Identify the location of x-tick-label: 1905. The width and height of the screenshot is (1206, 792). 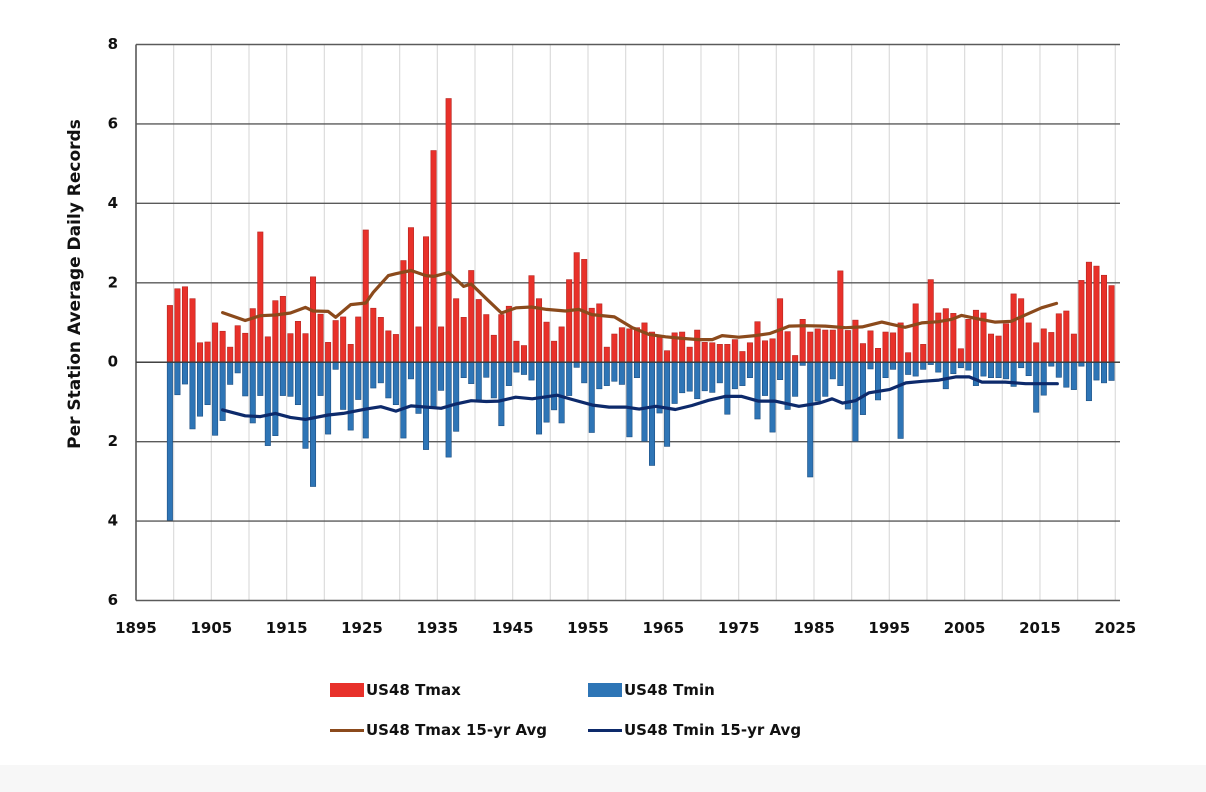
(211, 628).